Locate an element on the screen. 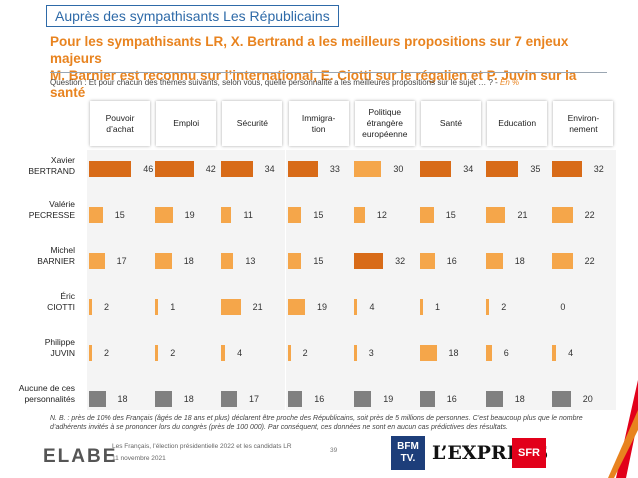 The width and height of the screenshot is (638, 478). series-label: Aucune de ces personnalités is located at coordinates (46, 393).